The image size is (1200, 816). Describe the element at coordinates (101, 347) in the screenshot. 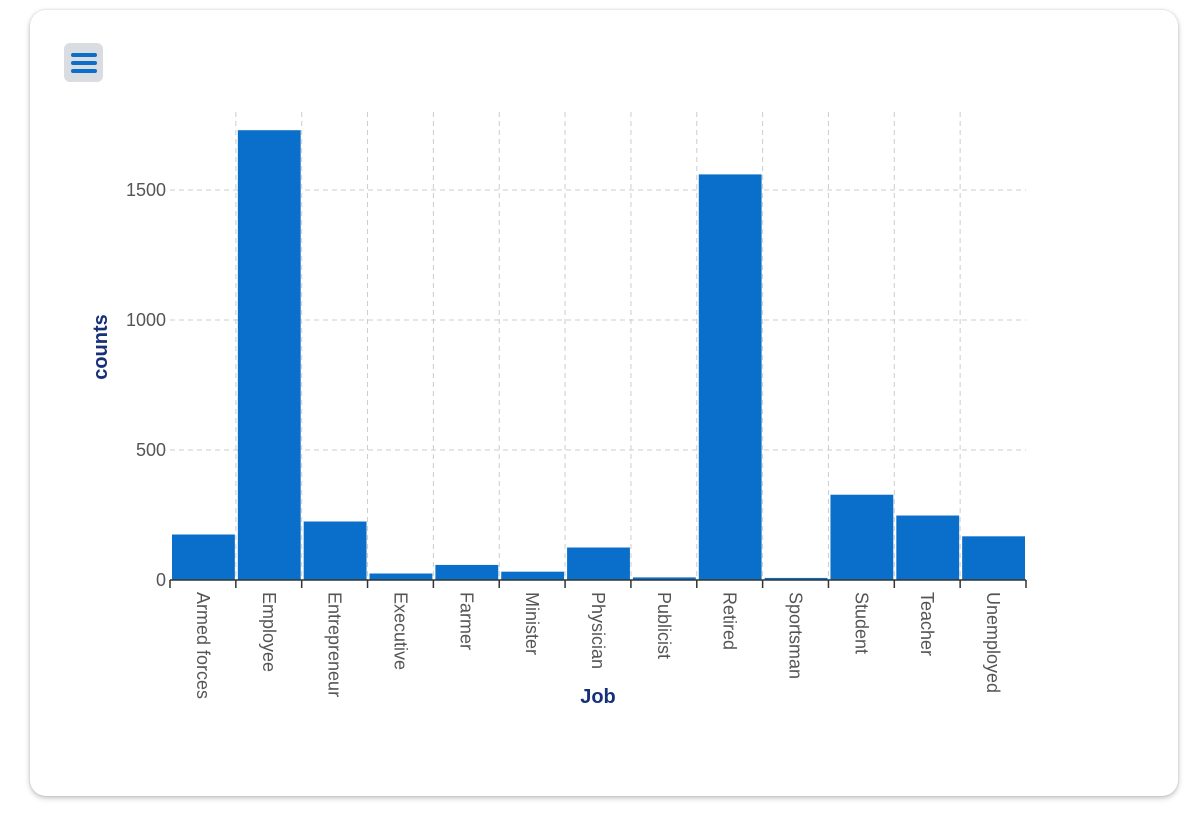

I see `y-axis-title: counts` at that location.